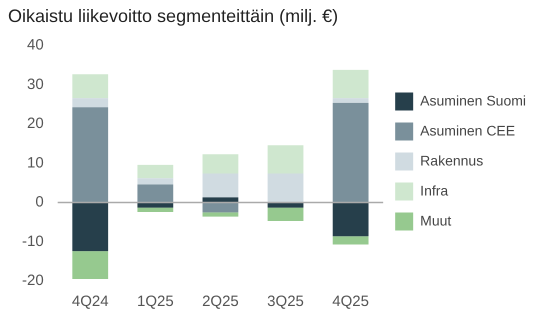  Describe the element at coordinates (35, 84) in the screenshot. I see `y-tick-label: 30` at that location.